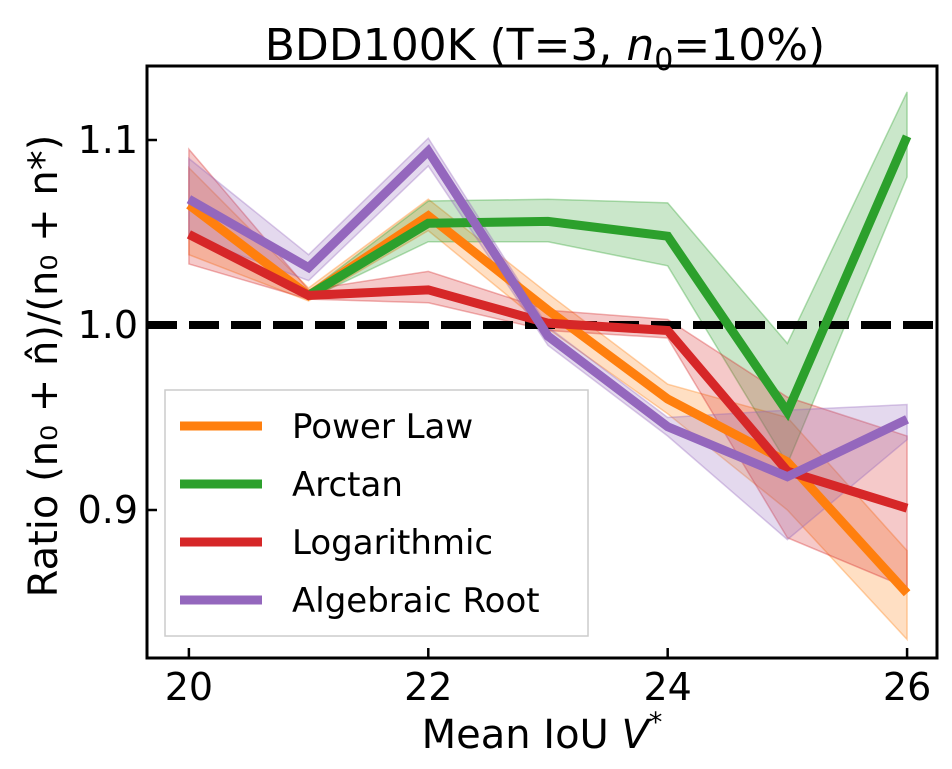  What do you see at coordinates (392, 543) in the screenshot?
I see `legend-label-logarithmic: Logarithmic` at bounding box center [392, 543].